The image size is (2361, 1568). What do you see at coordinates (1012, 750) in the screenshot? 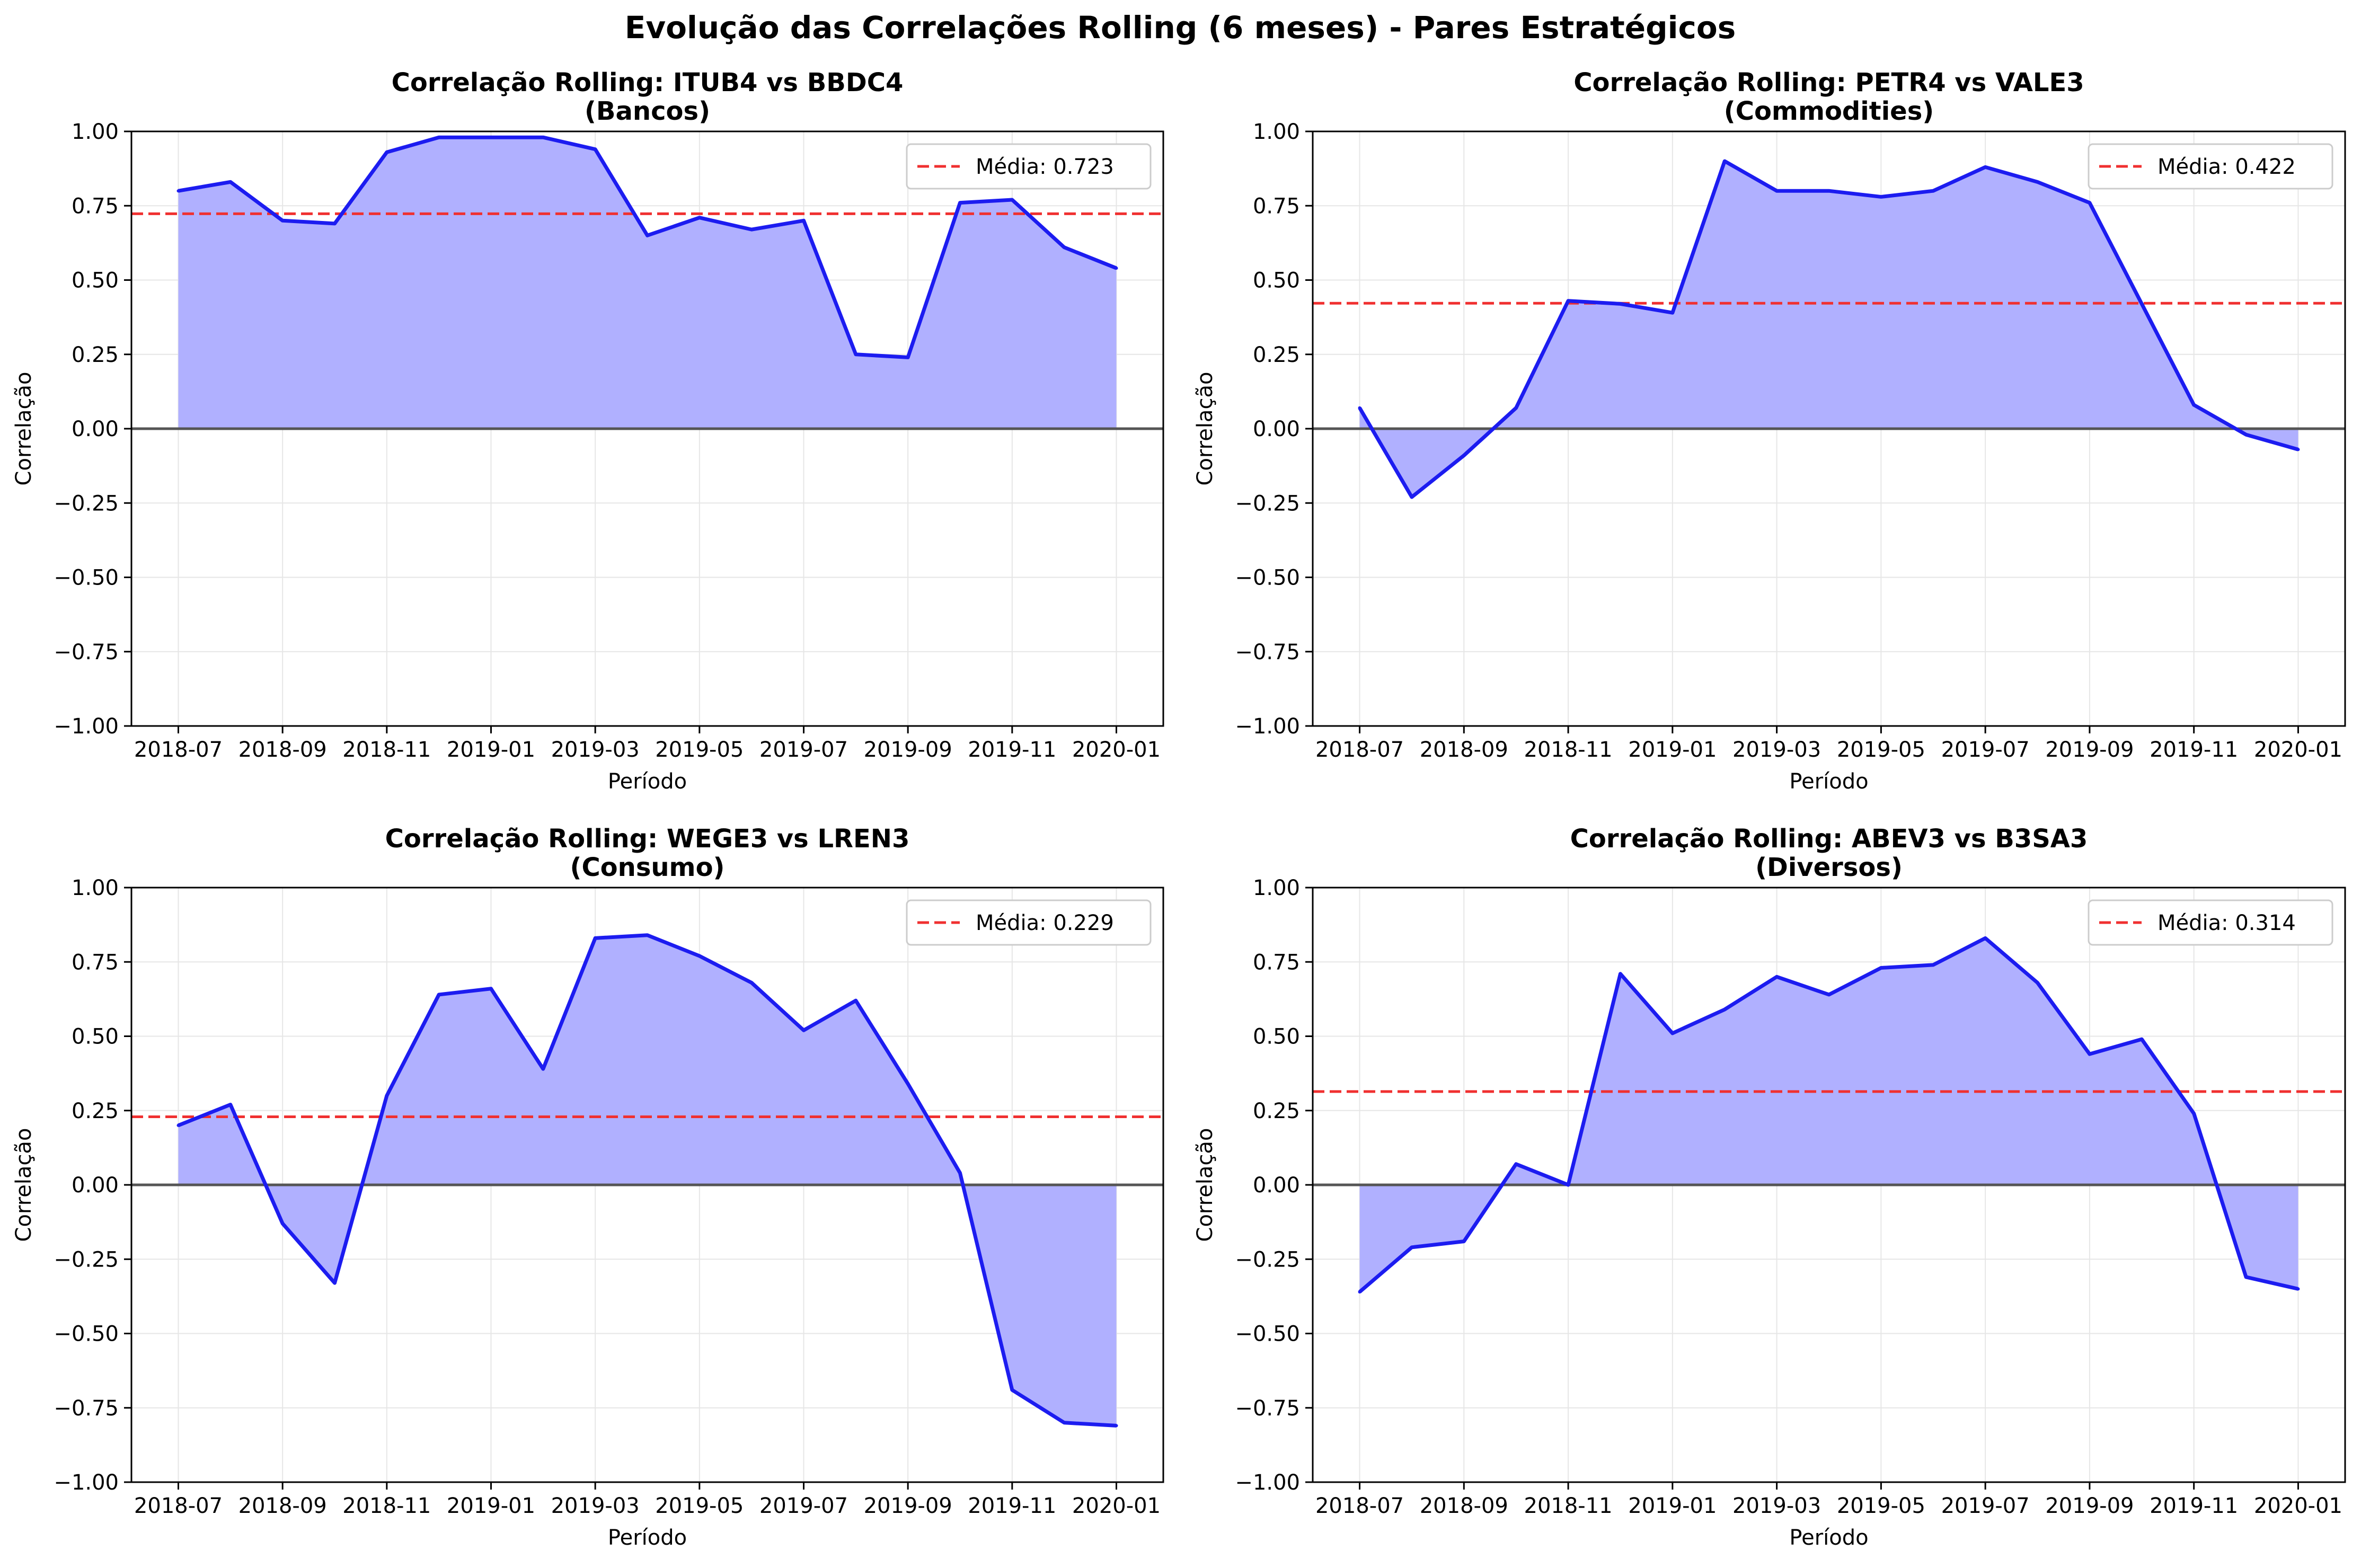
I see `x-tick-label: 2019-11` at bounding box center [1012, 750].